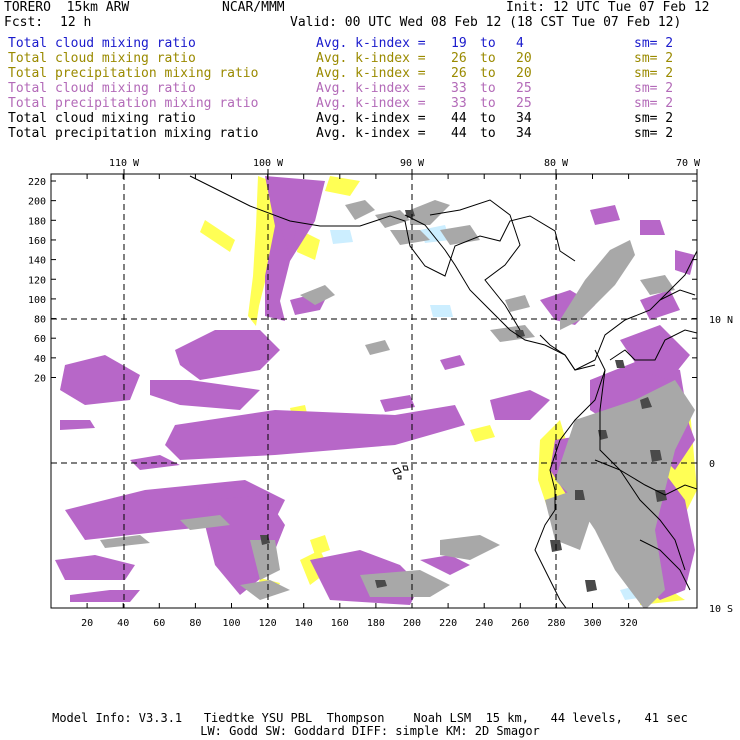 The width and height of the screenshot is (740, 740). Describe the element at coordinates (37, 261) in the screenshot. I see `grid-y-tick-label: 140` at that location.